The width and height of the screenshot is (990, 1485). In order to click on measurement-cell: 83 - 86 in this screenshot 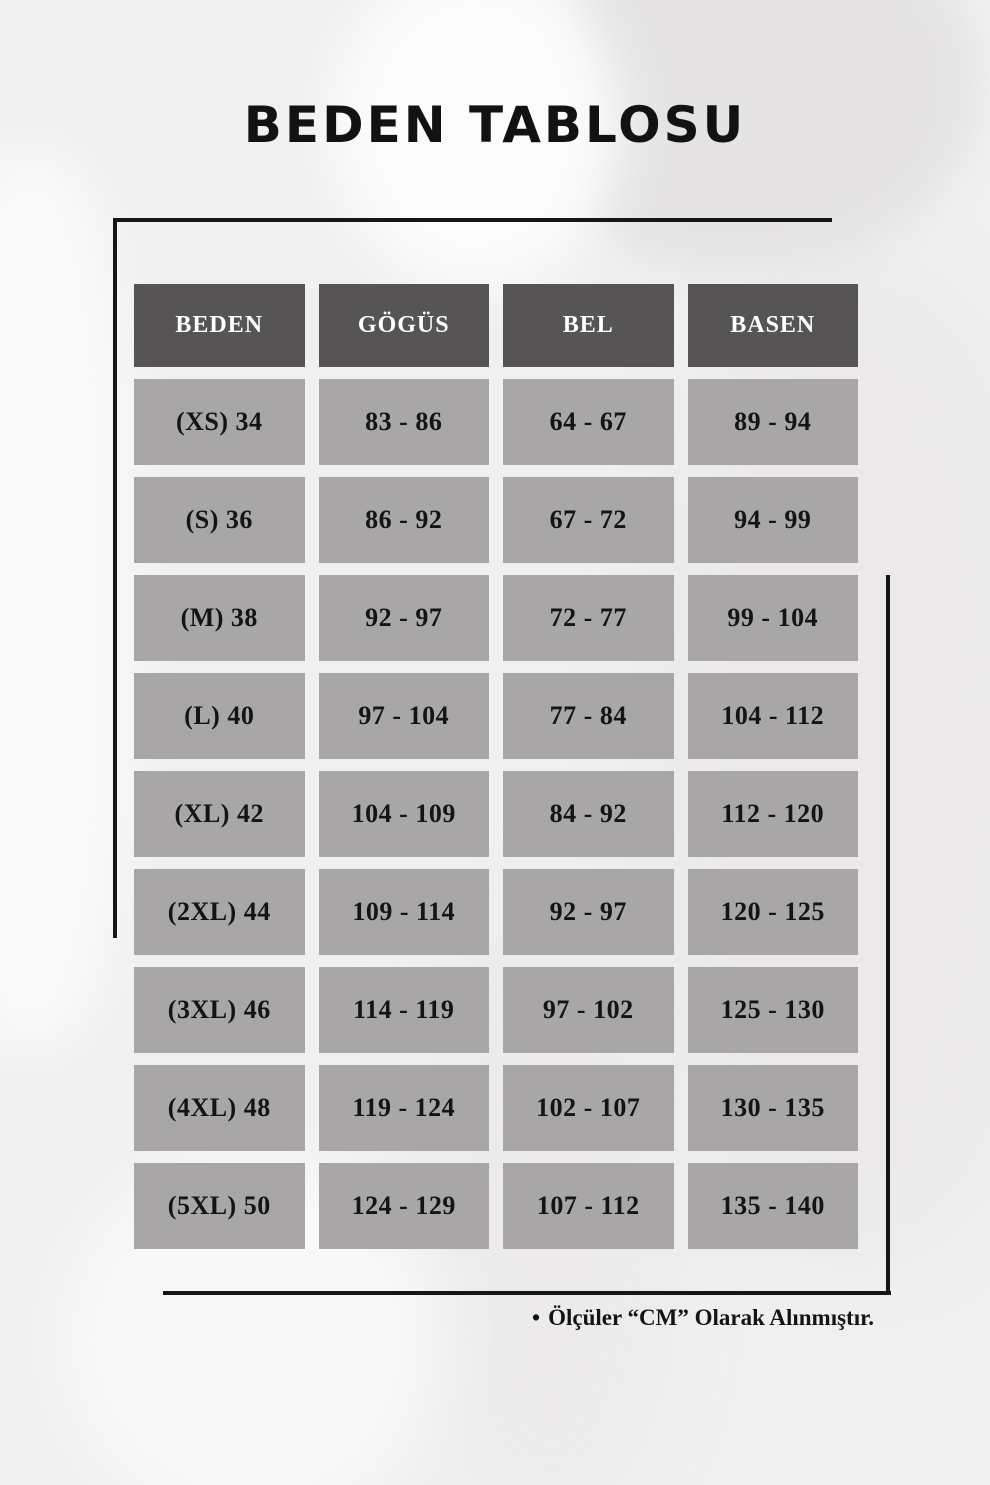, I will do `click(403, 422)`.